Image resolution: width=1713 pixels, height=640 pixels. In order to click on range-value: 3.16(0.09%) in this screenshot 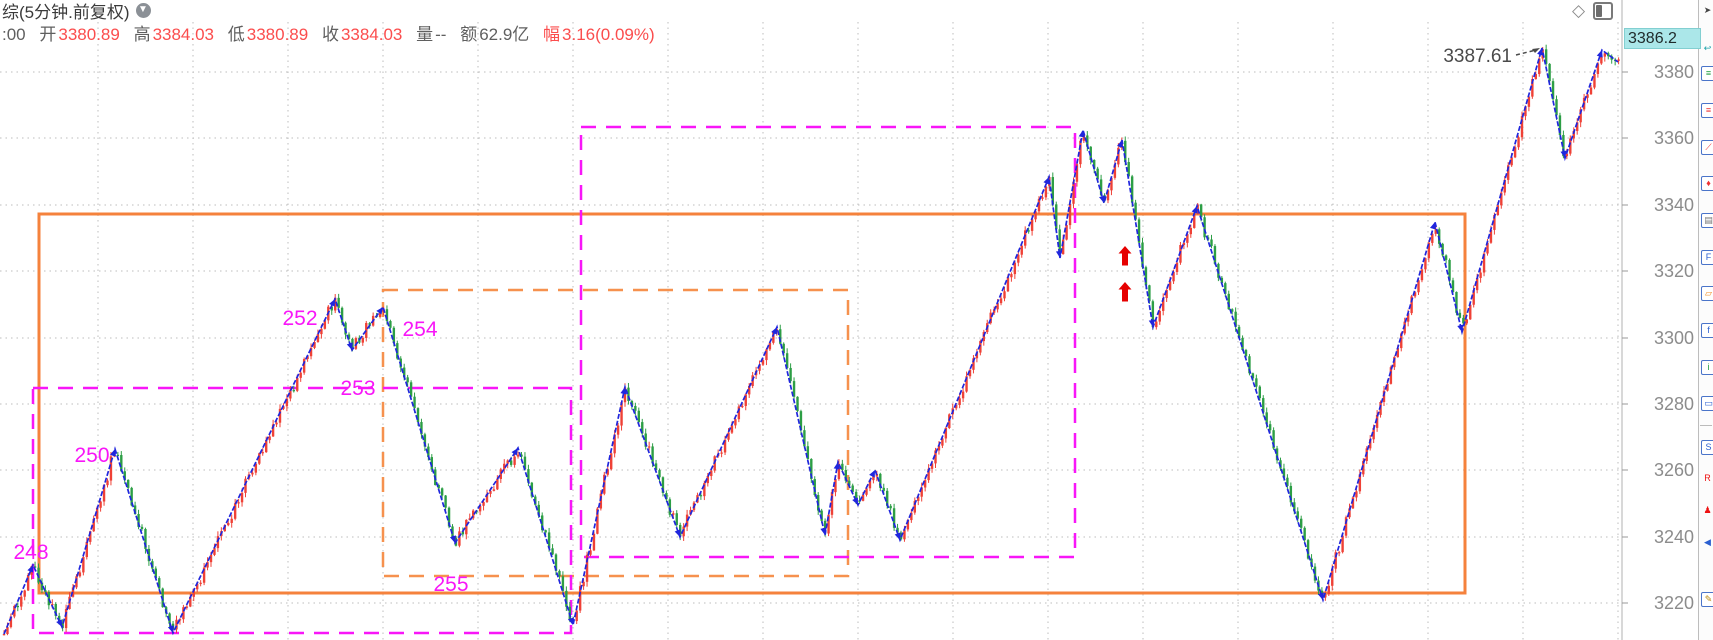, I will do `click(608, 34)`.